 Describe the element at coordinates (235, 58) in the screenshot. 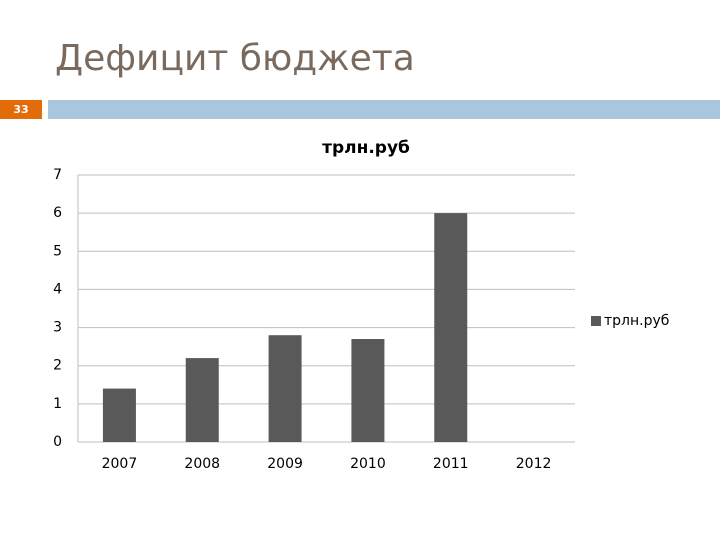

I see `slide-title: Дефицит бюджета` at that location.